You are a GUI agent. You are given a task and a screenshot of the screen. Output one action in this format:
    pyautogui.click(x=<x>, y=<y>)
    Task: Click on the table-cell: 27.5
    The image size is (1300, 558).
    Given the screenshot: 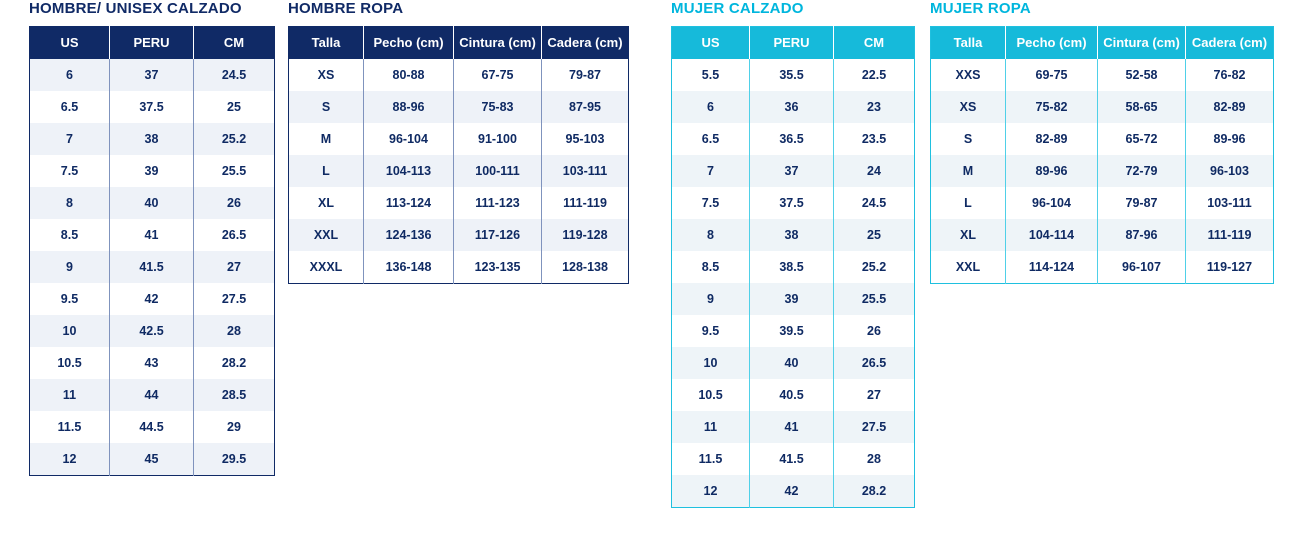 What is the action you would take?
    pyautogui.click(x=874, y=427)
    